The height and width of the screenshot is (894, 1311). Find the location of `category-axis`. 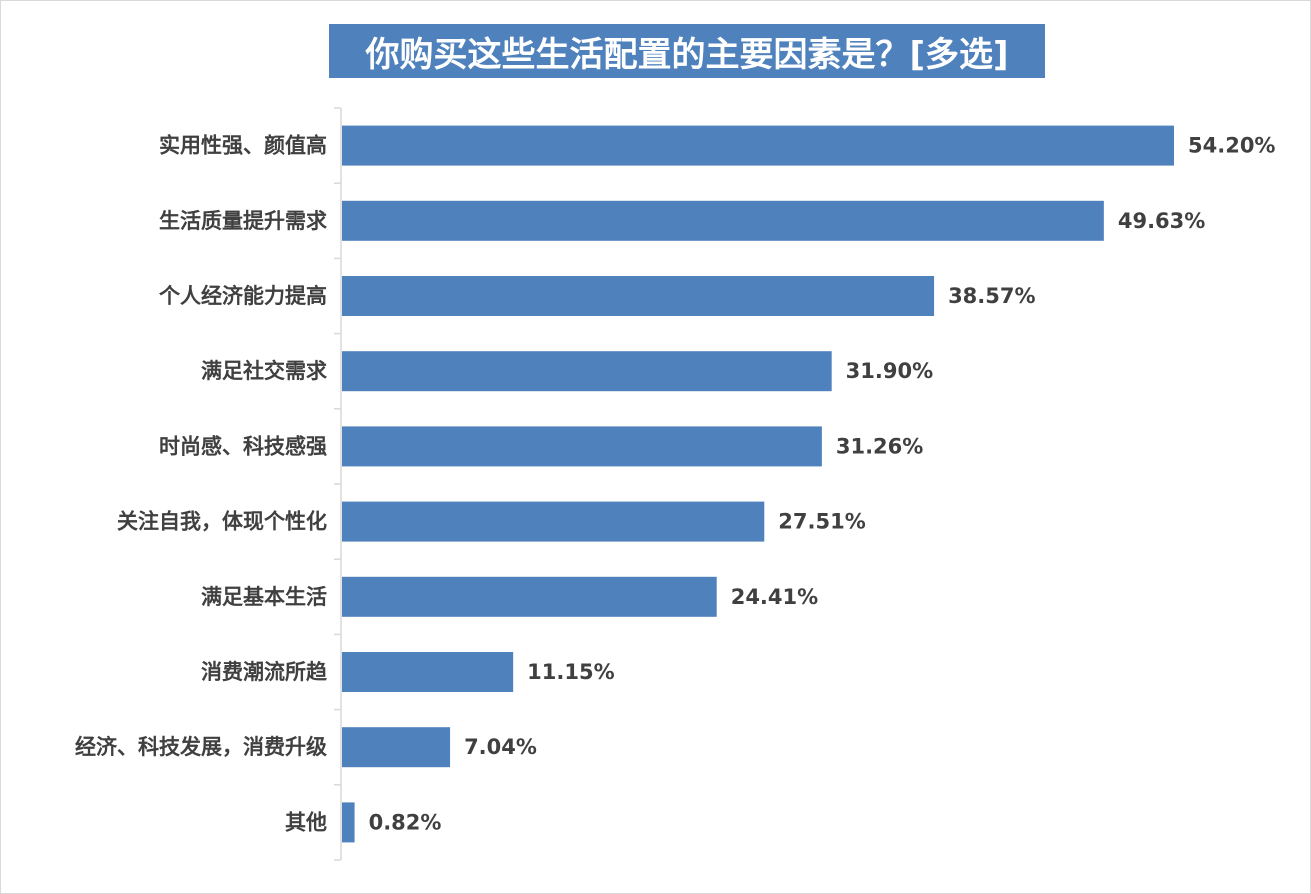

category-axis is located at coordinates (338, 484).